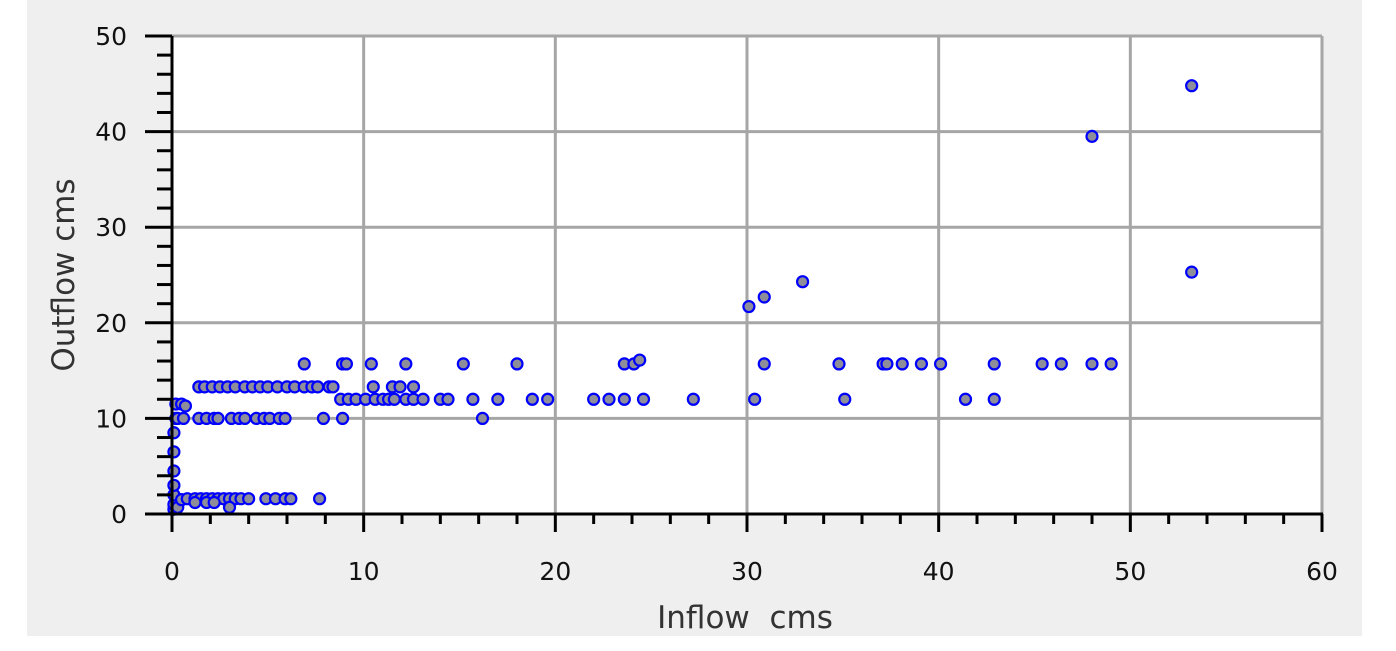 The width and height of the screenshot is (1396, 651). I want to click on y-axis-title: Outflow cms, so click(64, 274).